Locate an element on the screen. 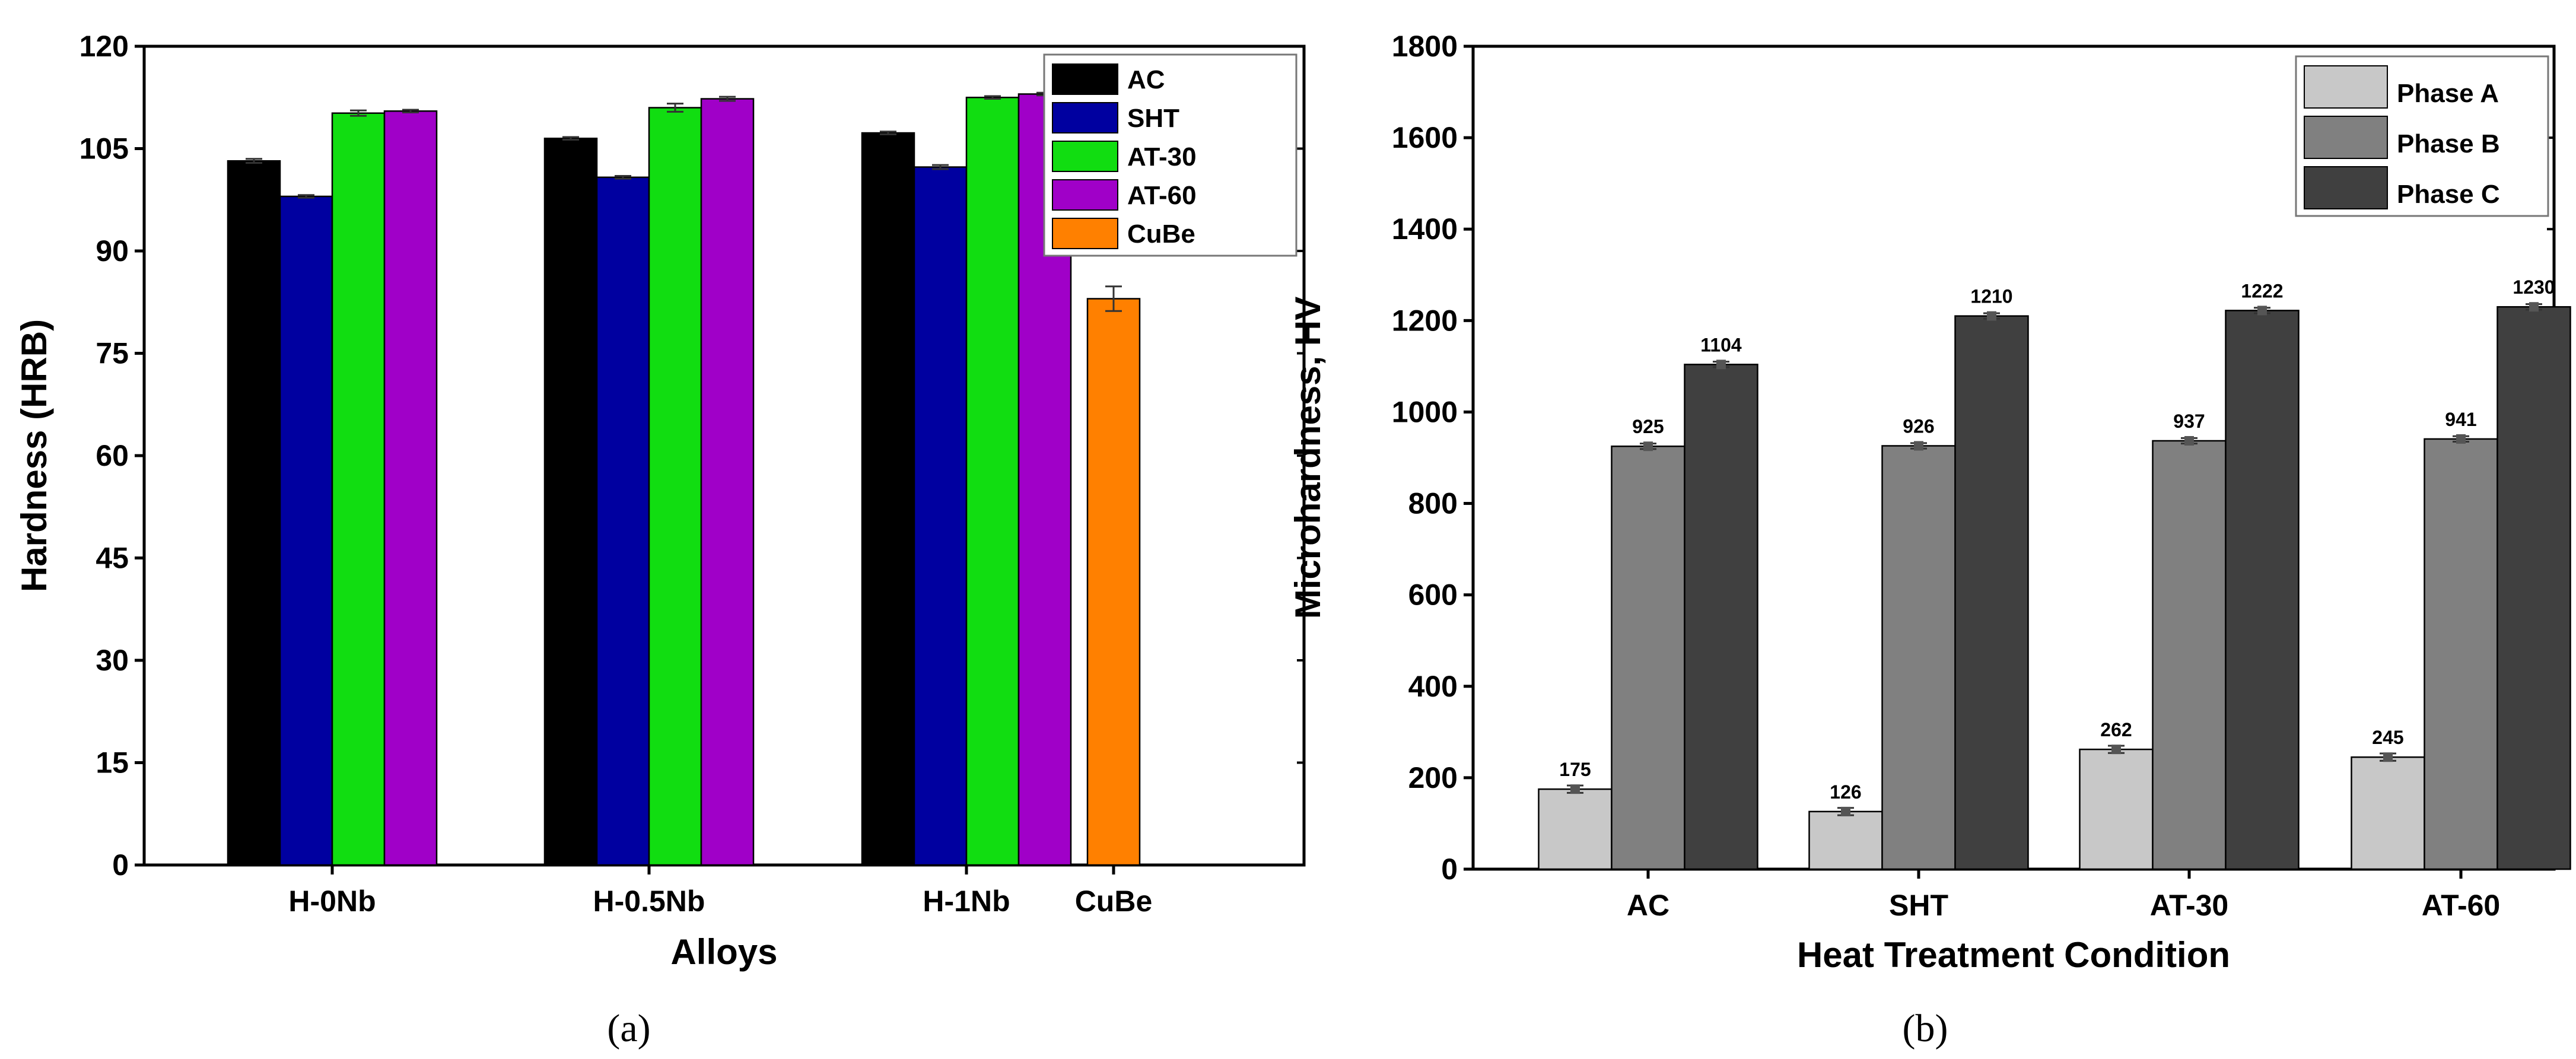 The width and height of the screenshot is (2576, 1059). x-tick-label: H-1Nb is located at coordinates (966, 901).